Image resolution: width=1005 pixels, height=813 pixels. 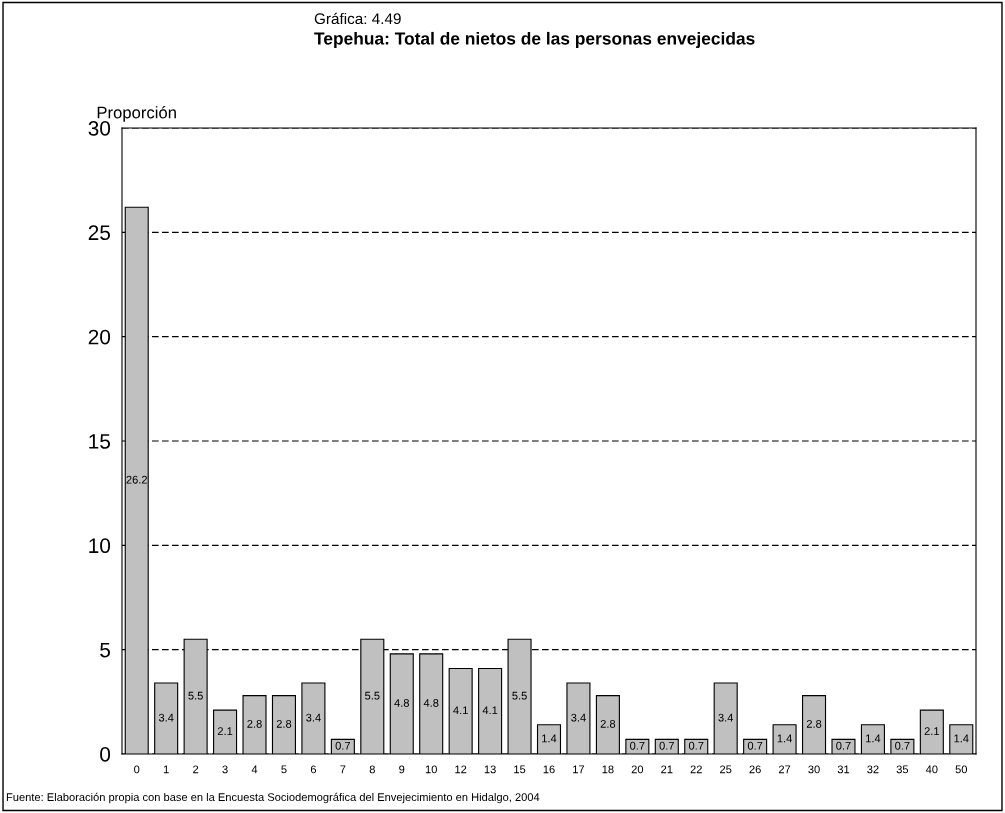 I want to click on x-tick-label: 13, so click(x=490, y=769).